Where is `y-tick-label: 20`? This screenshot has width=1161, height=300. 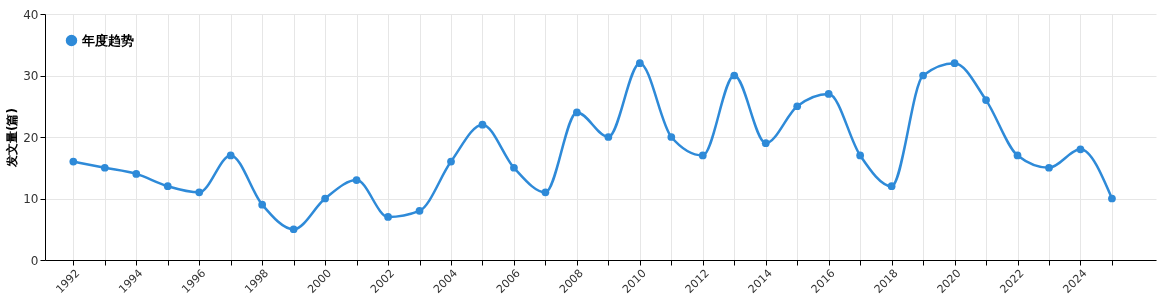
y-tick-label: 20 is located at coordinates (31, 137).